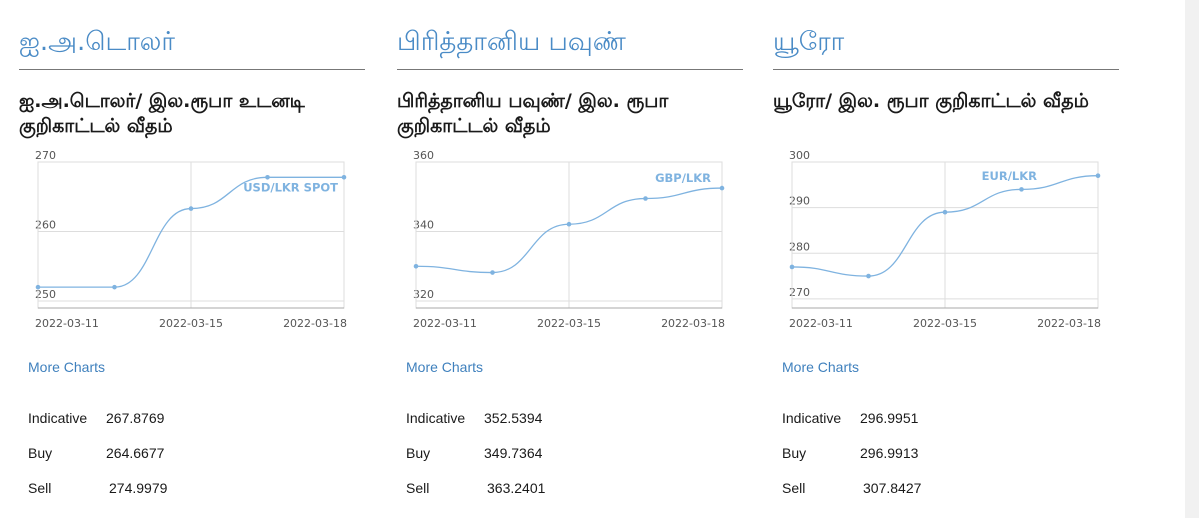 This screenshot has height=518, width=1199. What do you see at coordinates (799, 201) in the screenshot?
I see `y-tick-label: 290` at bounding box center [799, 201].